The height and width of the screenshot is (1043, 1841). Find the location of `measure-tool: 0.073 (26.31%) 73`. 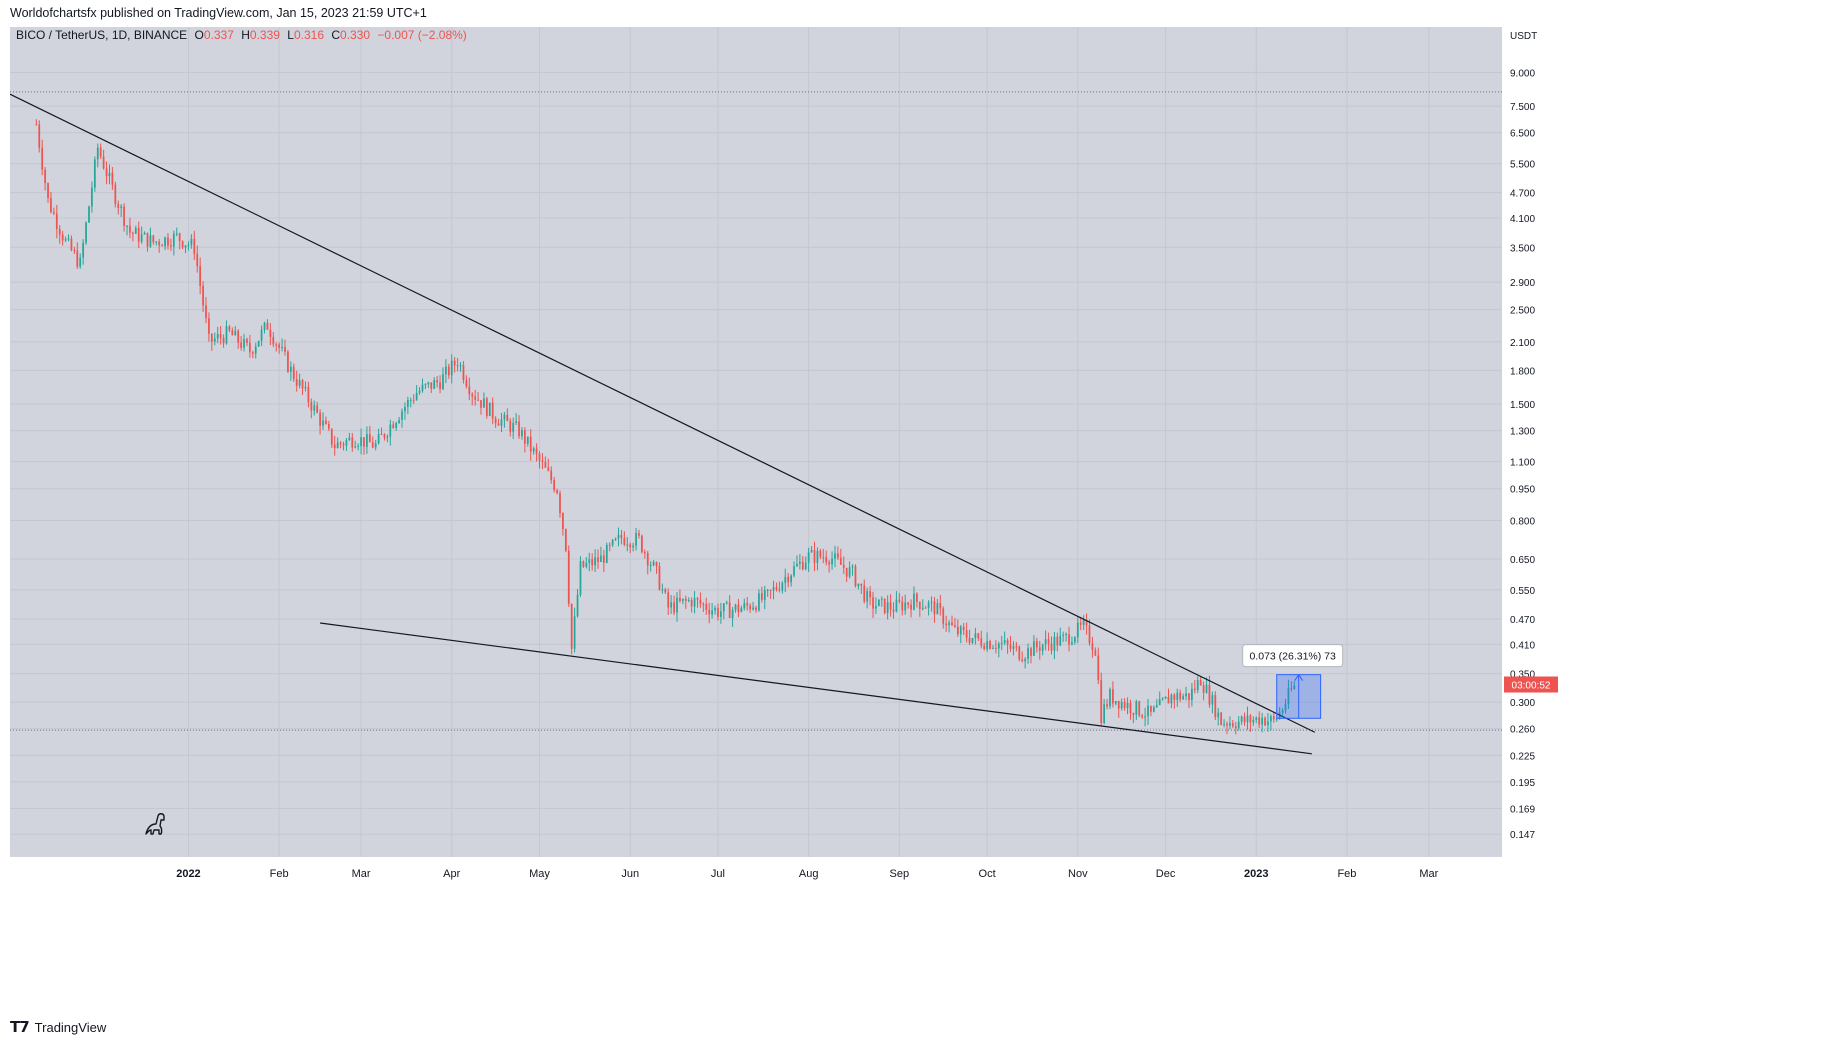

measure-tool: 0.073 (26.31%) 73 is located at coordinates (1293, 681).